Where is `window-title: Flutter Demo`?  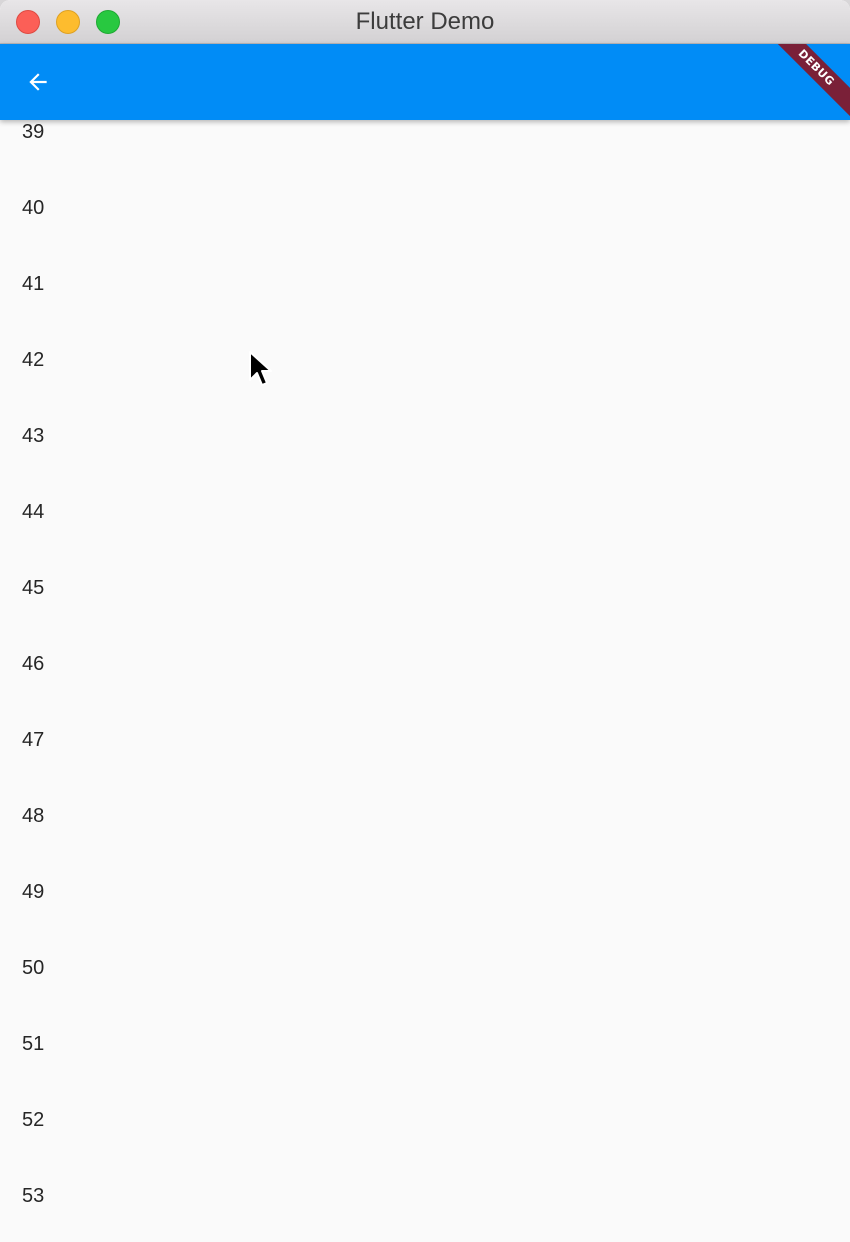 window-title: Flutter Demo is located at coordinates (425, 21).